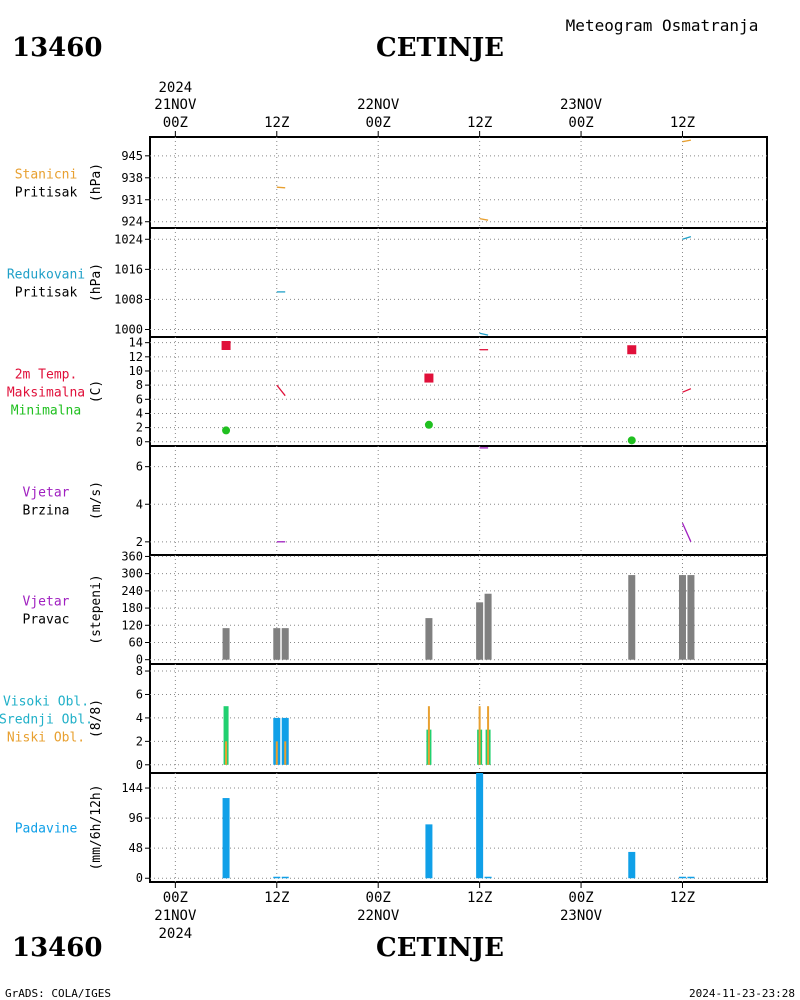 This screenshot has width=800, height=1000. What do you see at coordinates (136, 642) in the screenshot?
I see `y-tick-label: 60` at bounding box center [136, 642].